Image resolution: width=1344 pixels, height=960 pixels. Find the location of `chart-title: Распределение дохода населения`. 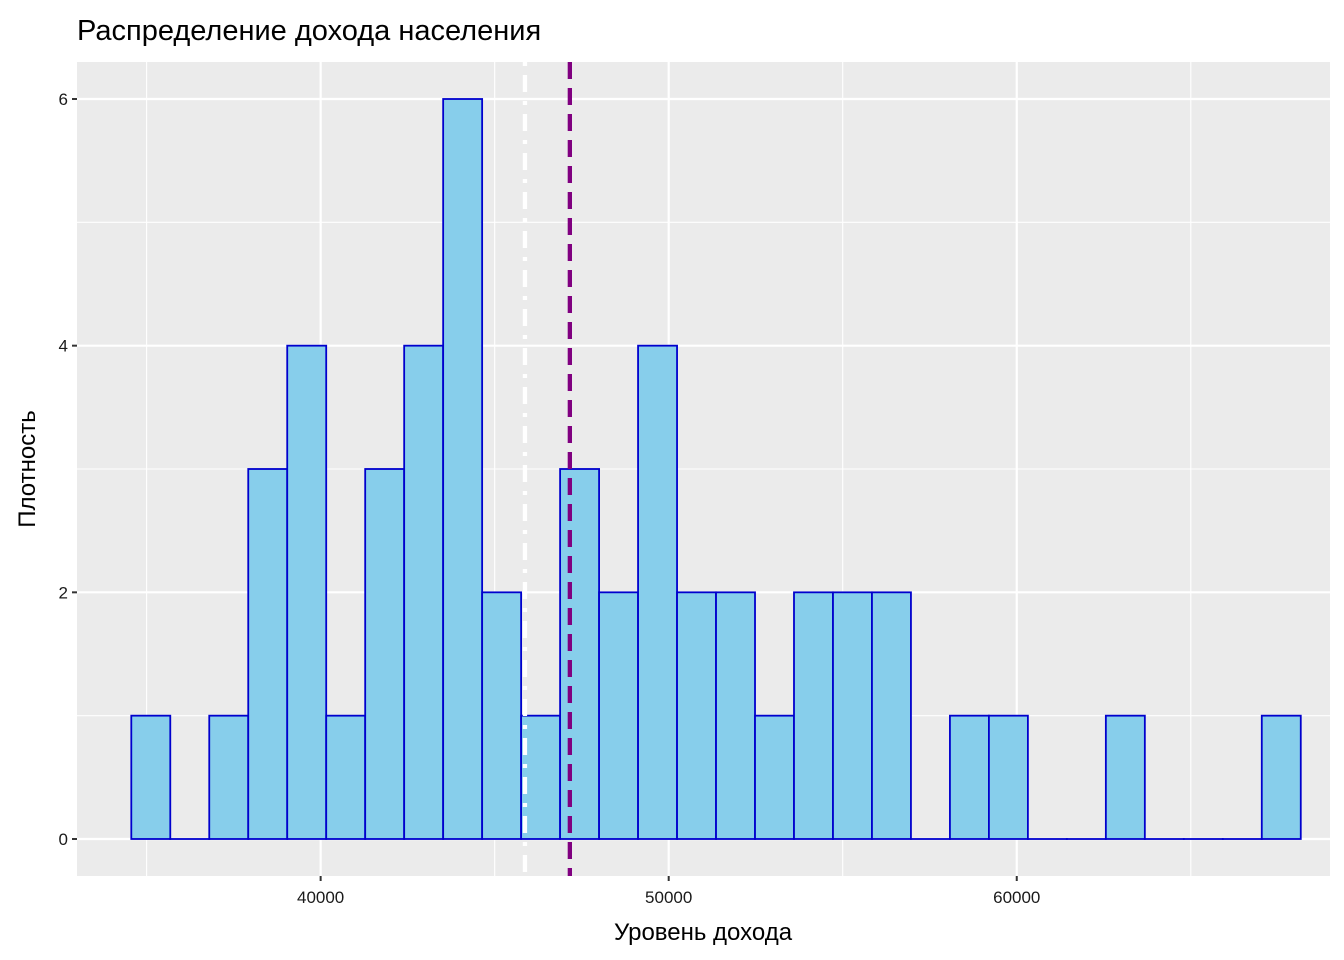

chart-title: Распределение дохода населения is located at coordinates (309, 31).